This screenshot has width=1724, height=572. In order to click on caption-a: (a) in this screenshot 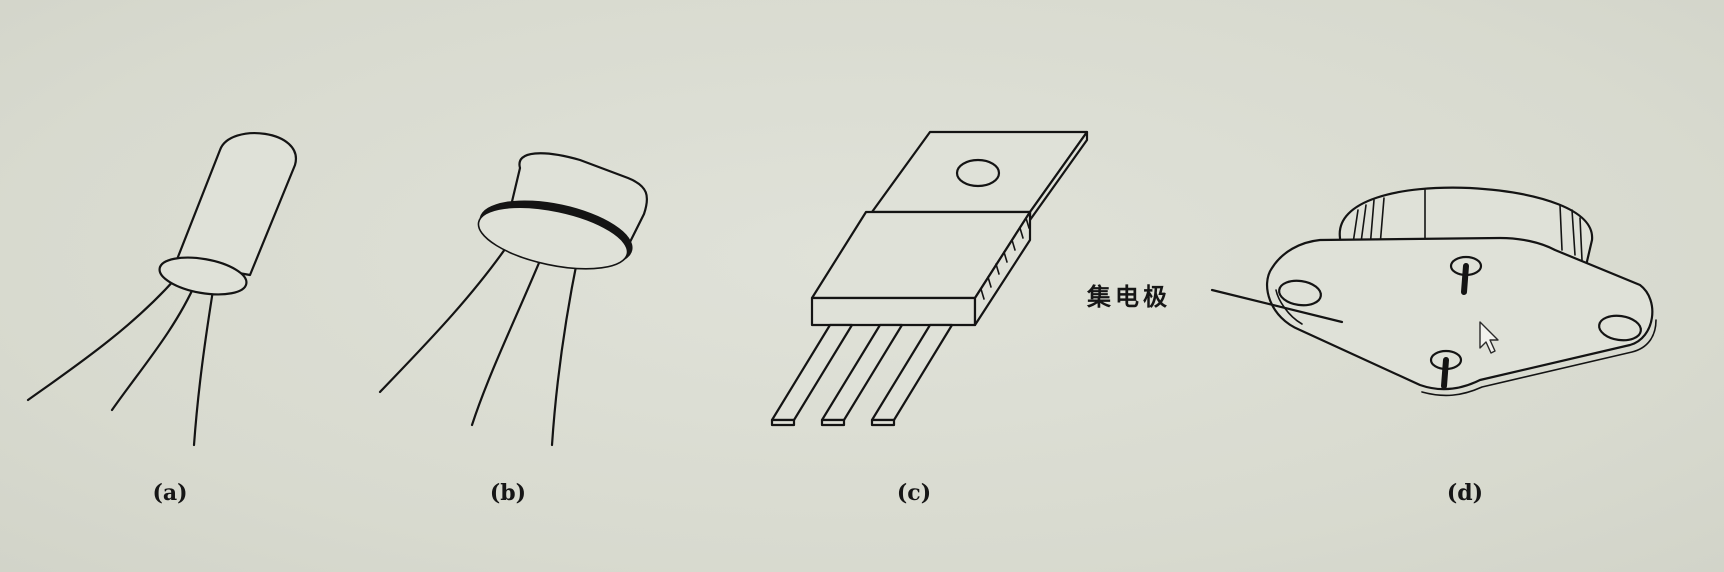, I will do `click(170, 493)`.